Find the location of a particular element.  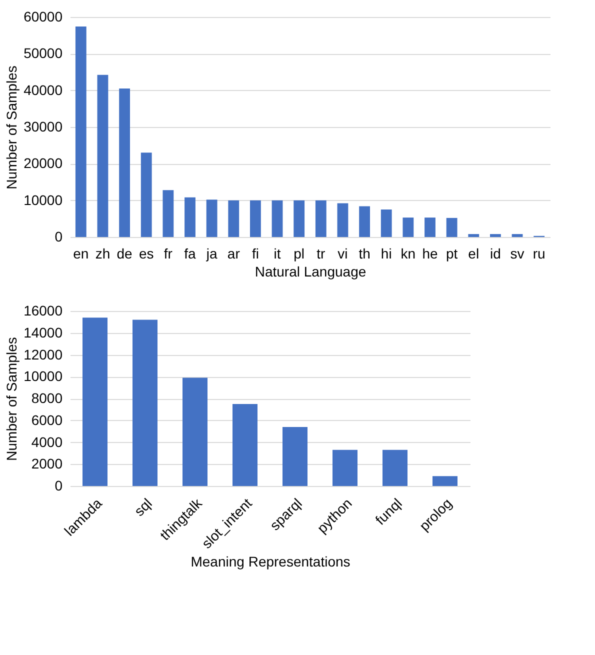

y-tick-label: 50000 is located at coordinates (43, 53).